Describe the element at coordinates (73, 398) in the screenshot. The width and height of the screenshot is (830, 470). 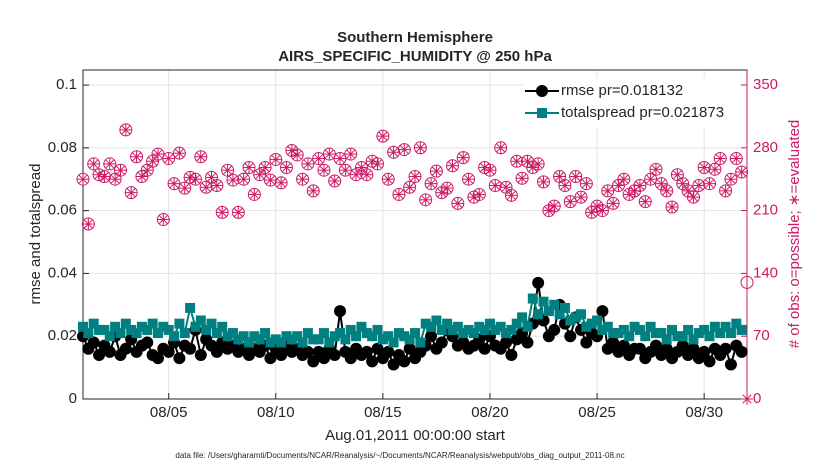
I see `y-tick-label: 0` at that location.